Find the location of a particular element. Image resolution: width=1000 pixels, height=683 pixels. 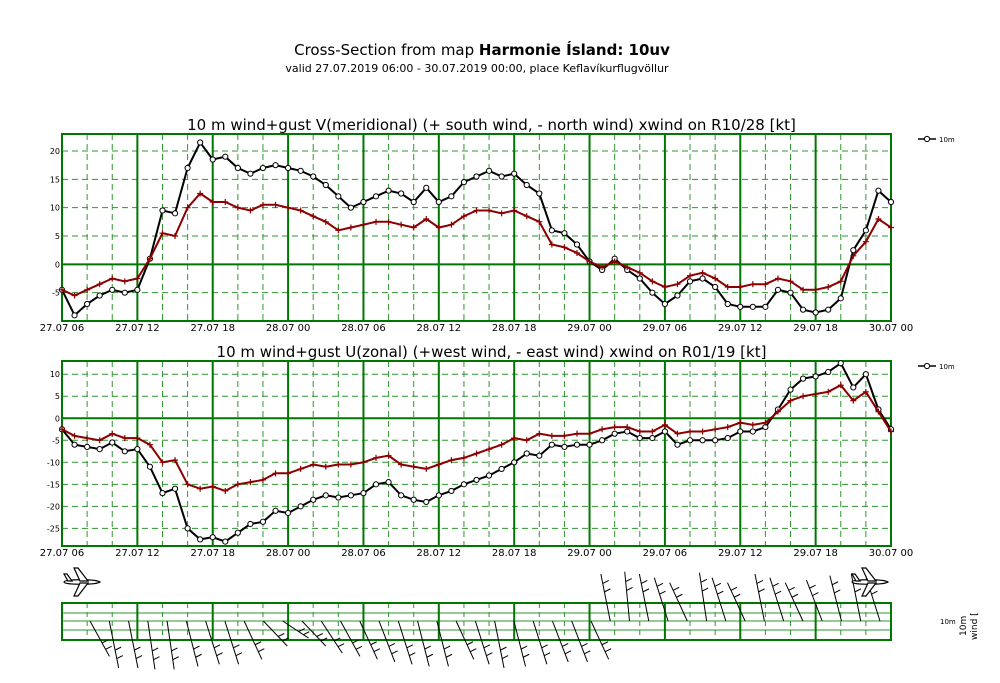

v-ytick-label: 5 is located at coordinates (57, 236).